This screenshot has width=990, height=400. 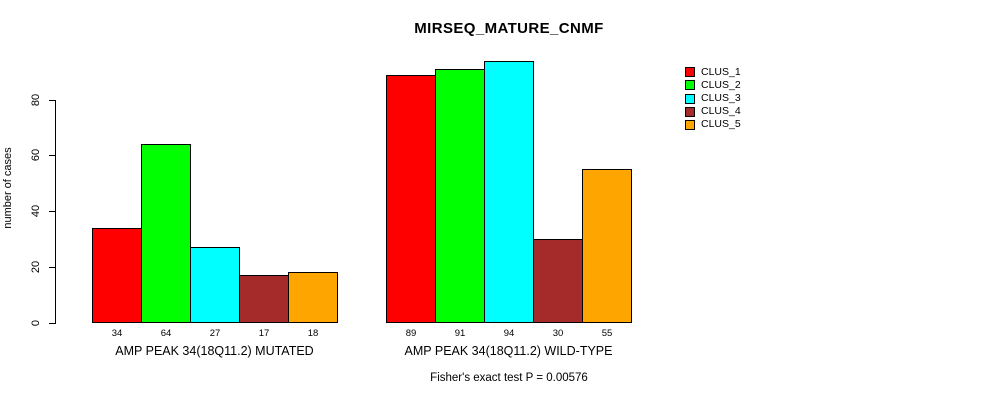 I want to click on y-tick-label: 60, so click(x=36, y=155).